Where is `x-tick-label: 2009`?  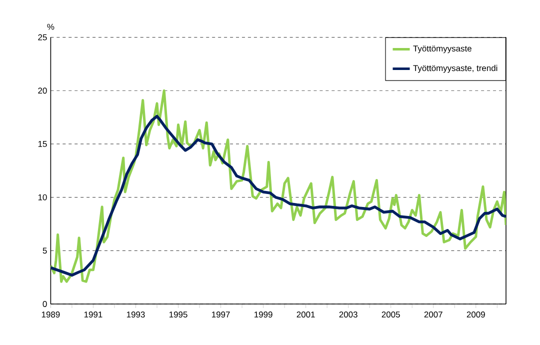 x-tick-label: 2009 is located at coordinates (475, 315).